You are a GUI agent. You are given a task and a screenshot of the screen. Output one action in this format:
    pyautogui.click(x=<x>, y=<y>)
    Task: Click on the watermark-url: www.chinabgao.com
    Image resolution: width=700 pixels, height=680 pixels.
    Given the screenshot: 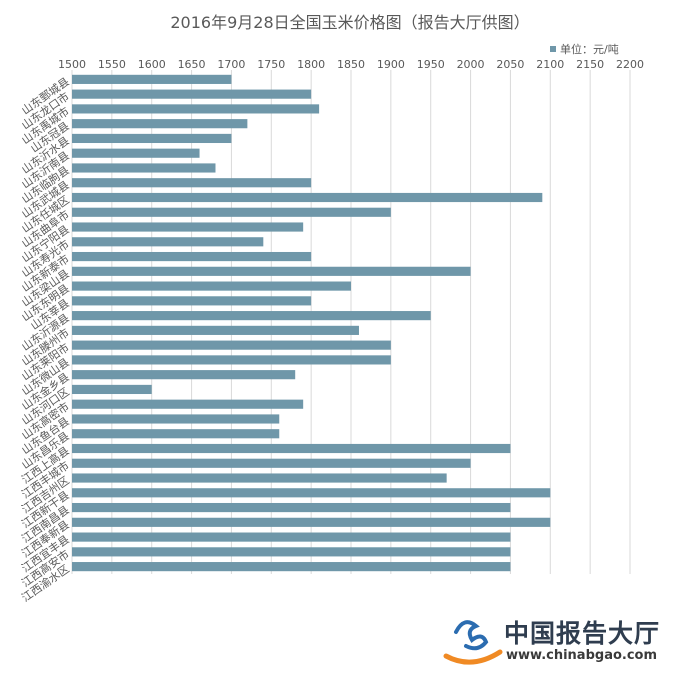 What is the action you would take?
    pyautogui.click(x=582, y=655)
    